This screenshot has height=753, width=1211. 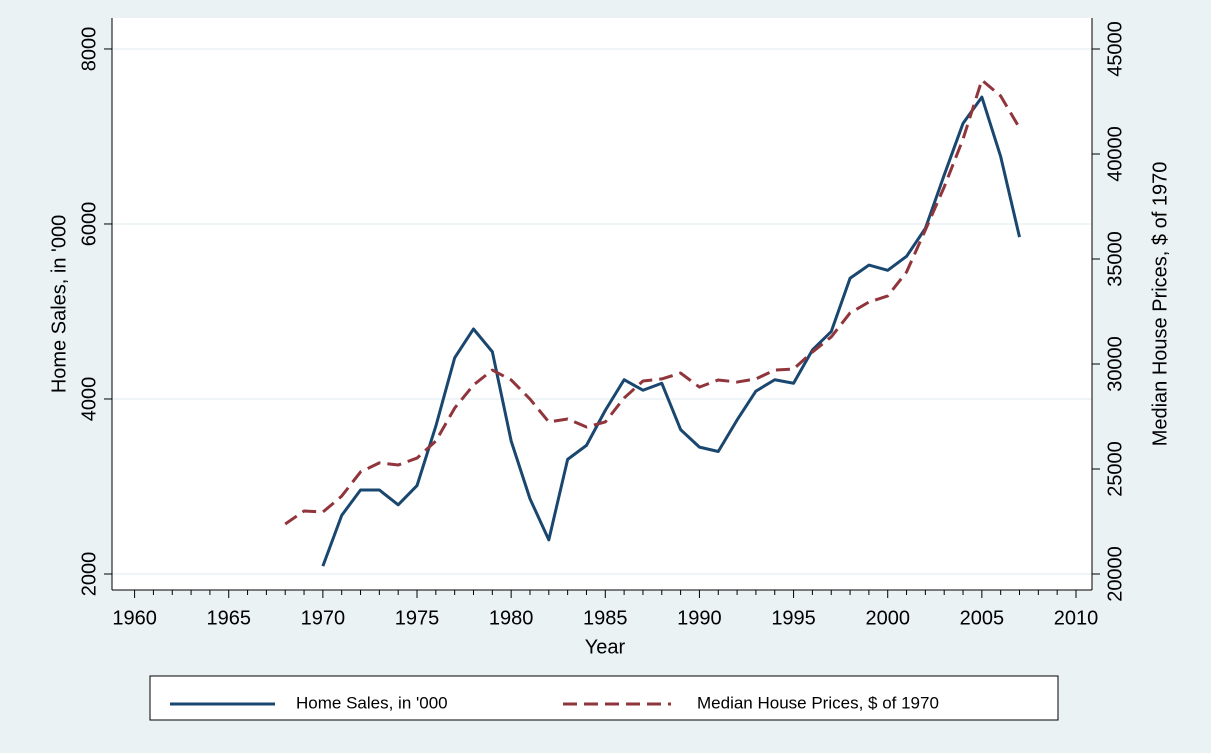 What do you see at coordinates (818, 702) in the screenshot?
I see `legend-label: Median House Prices, $ of 1970` at bounding box center [818, 702].